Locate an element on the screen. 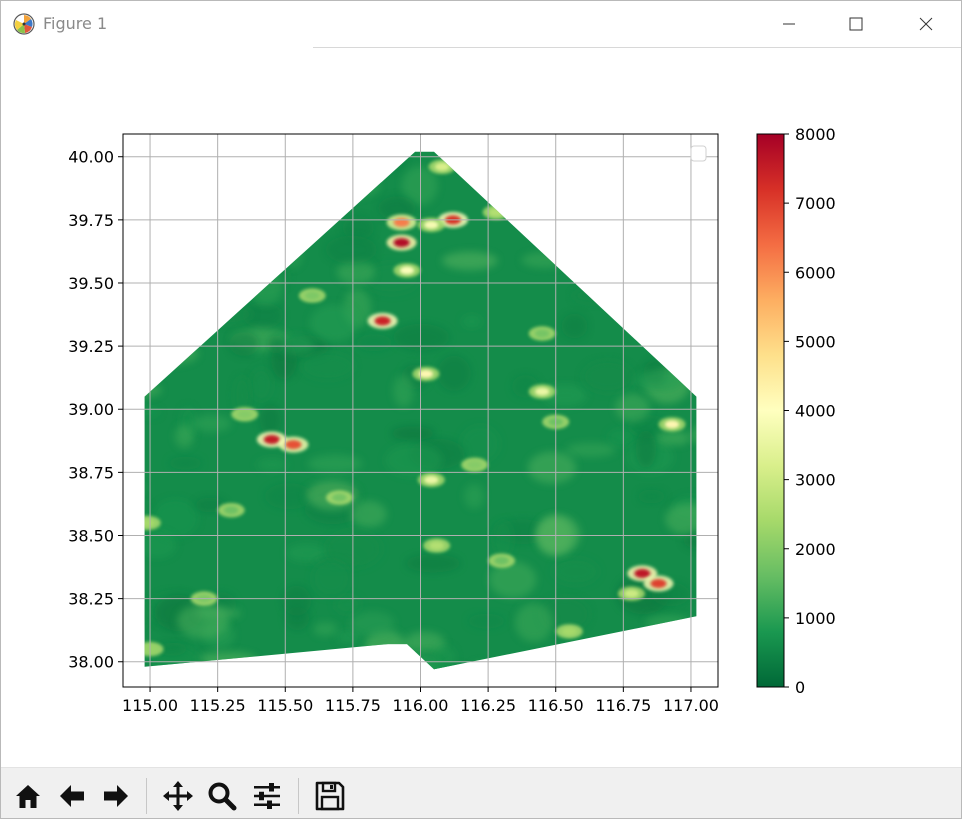 The image size is (962, 819). colorbar is located at coordinates (770, 410).